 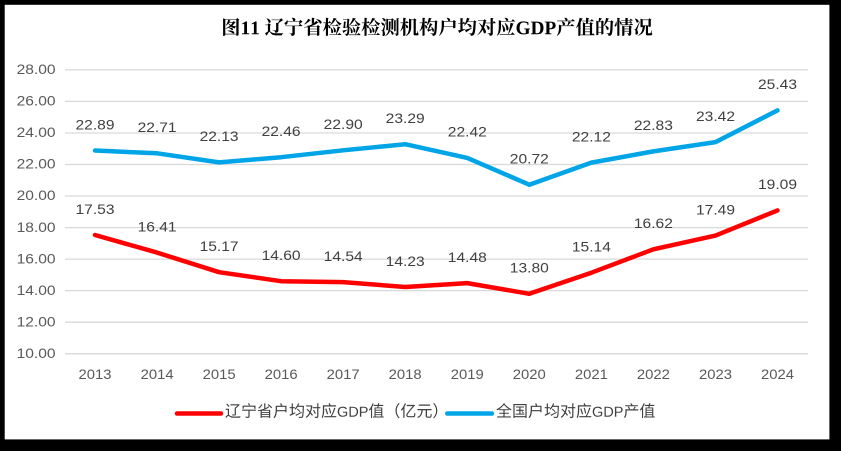 What do you see at coordinates (157, 226) in the screenshot?
I see `svg-text: 16.41` at bounding box center [157, 226].